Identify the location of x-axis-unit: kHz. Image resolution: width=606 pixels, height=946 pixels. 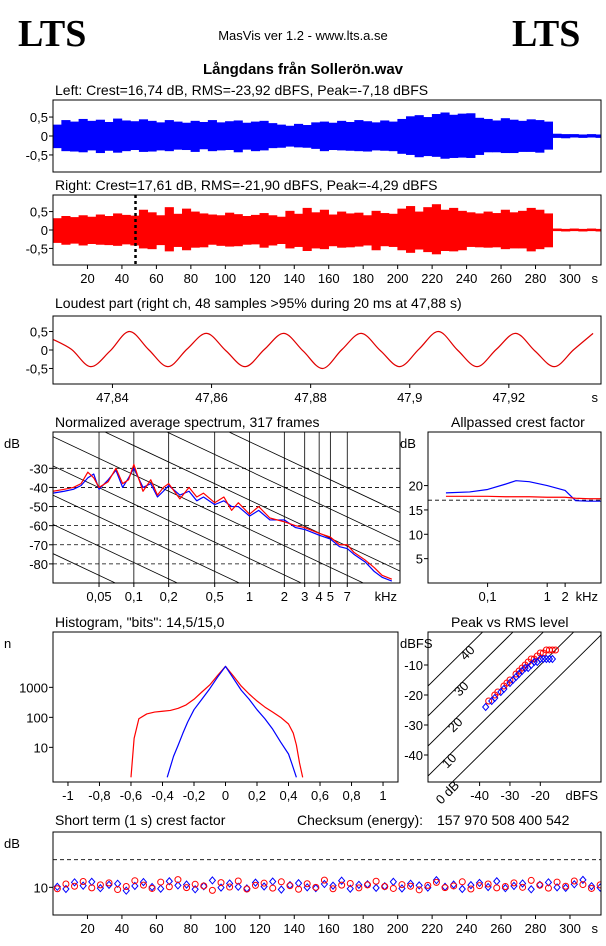
(587, 596).